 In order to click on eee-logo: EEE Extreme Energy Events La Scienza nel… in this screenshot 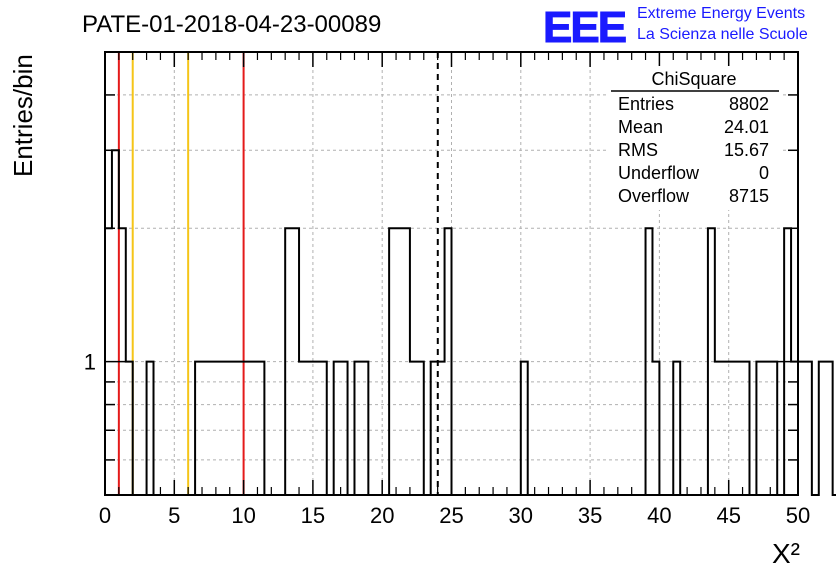, I will do `click(675, 28)`.